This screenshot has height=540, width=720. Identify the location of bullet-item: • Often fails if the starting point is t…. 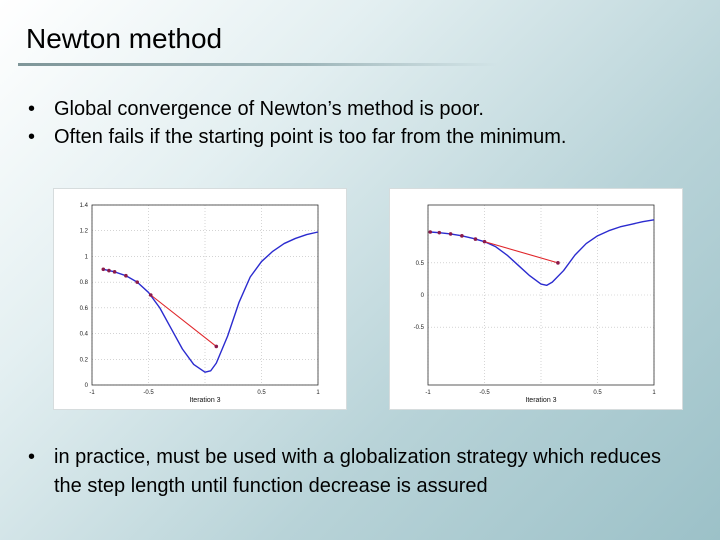
(297, 137).